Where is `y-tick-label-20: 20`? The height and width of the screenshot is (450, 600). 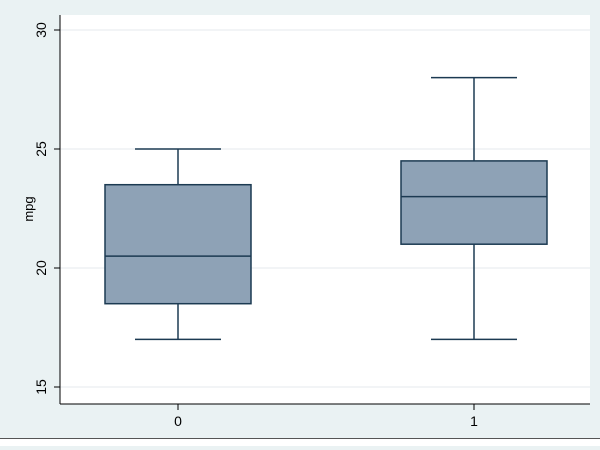
y-tick-label-20: 20 is located at coordinates (41, 268).